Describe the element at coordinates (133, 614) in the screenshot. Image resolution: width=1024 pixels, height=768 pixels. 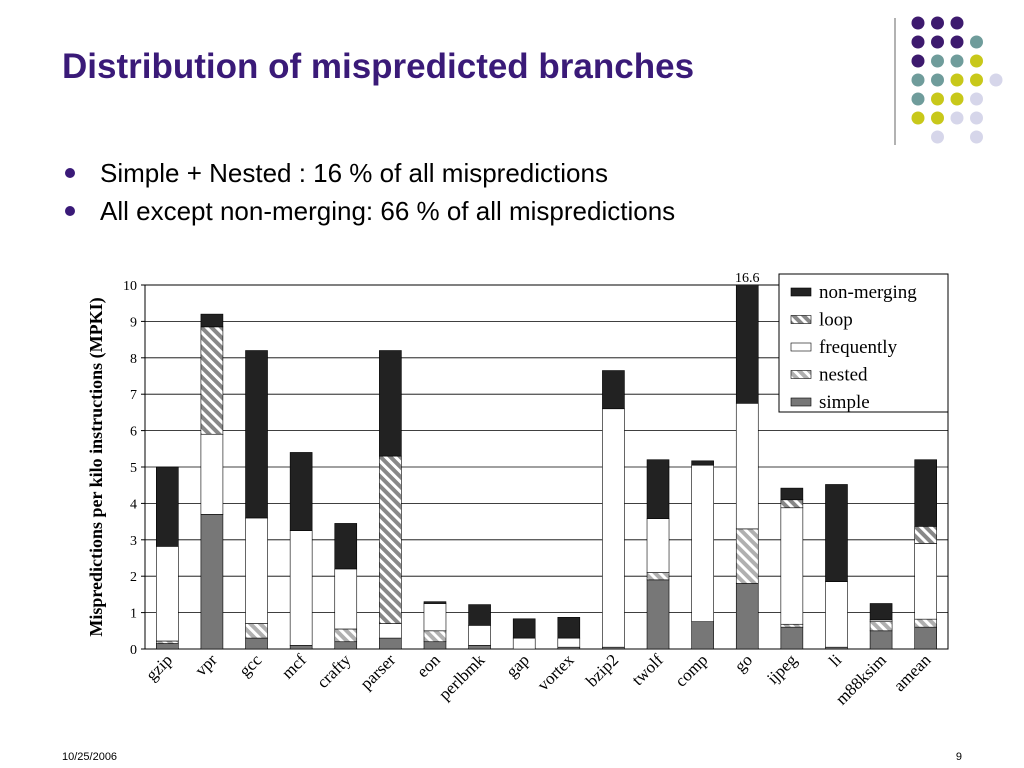
I see `y-tick-label: 1` at that location.